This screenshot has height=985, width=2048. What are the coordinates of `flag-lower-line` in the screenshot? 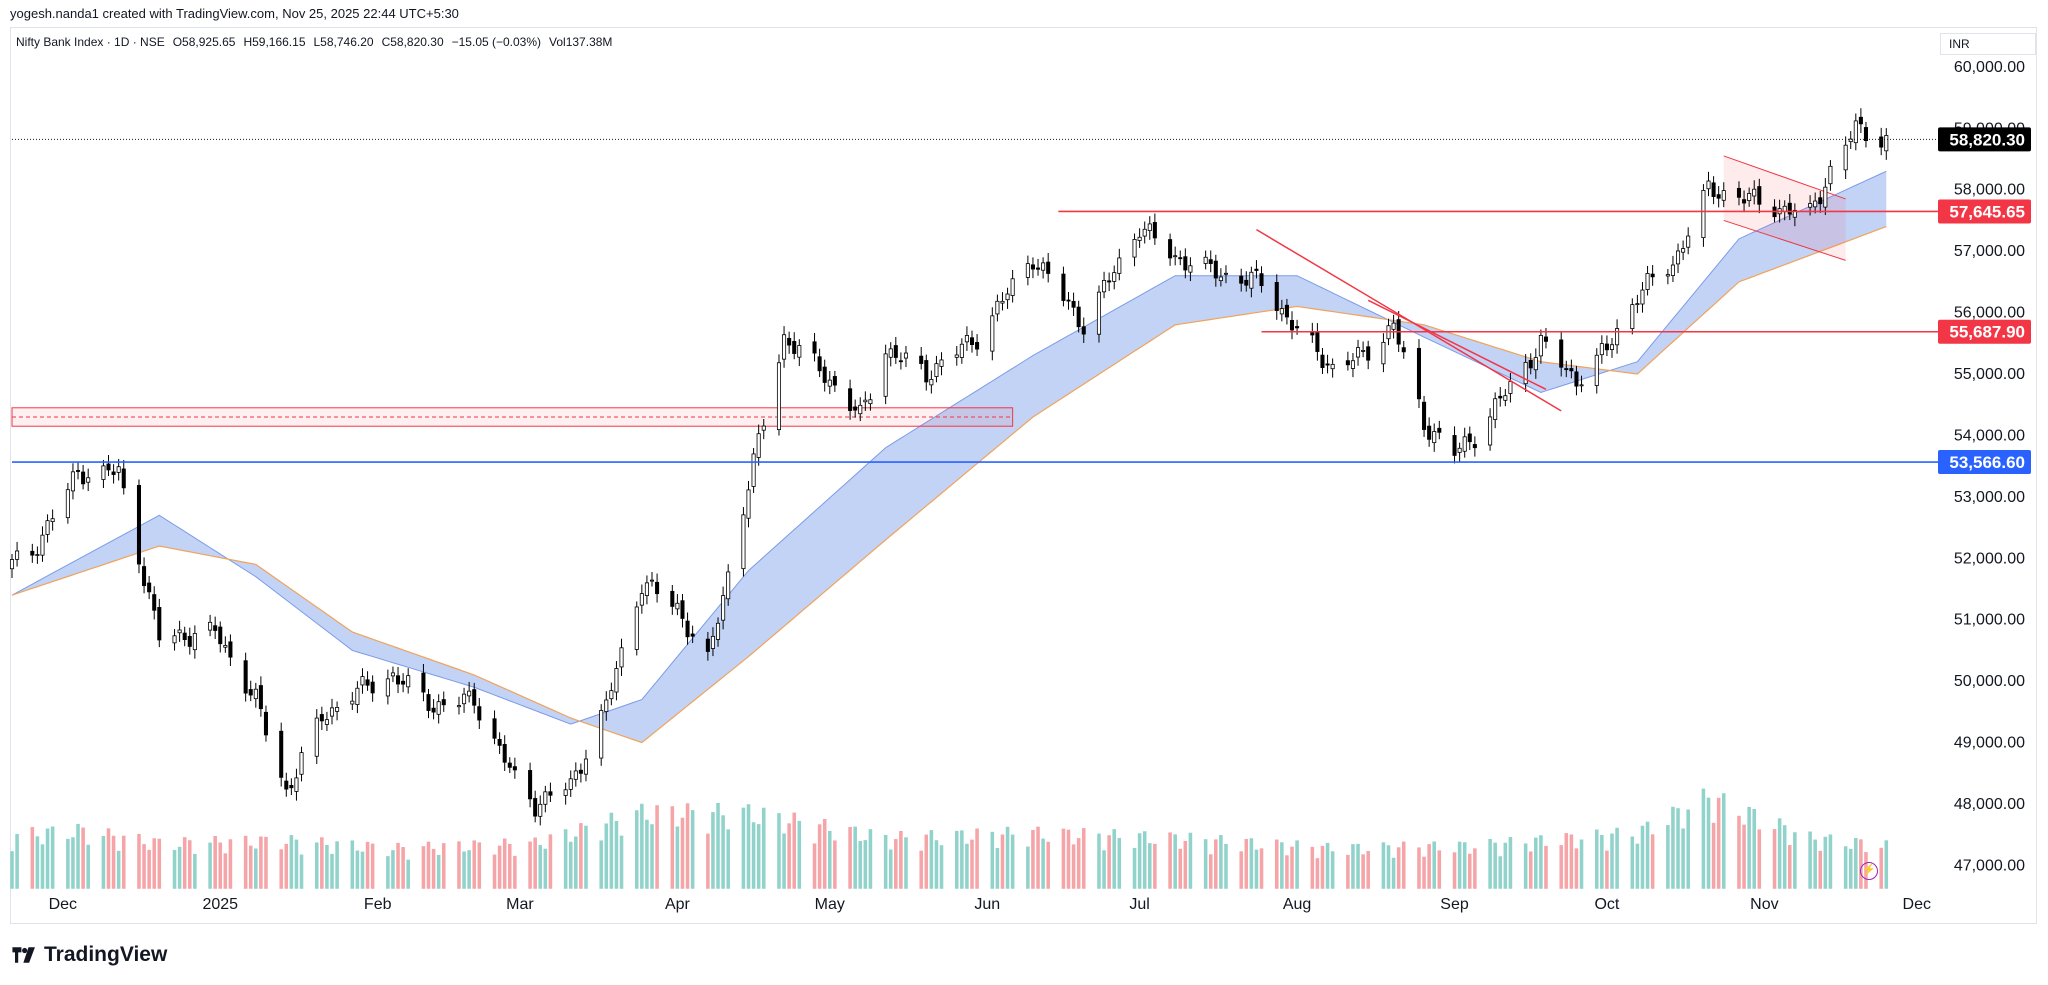 It's located at (1784, 240).